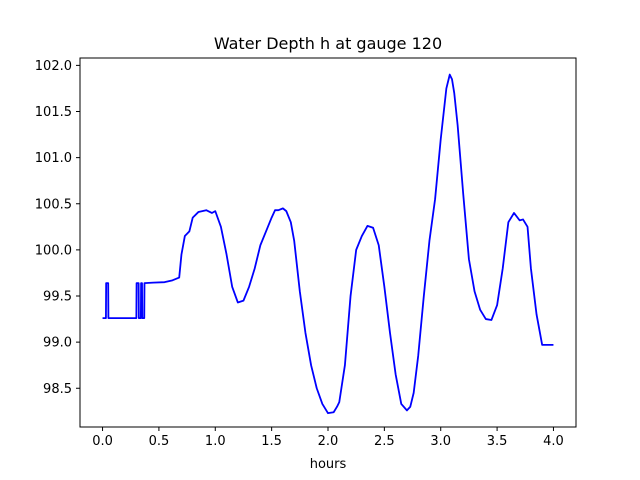 The height and width of the screenshot is (480, 640). Describe the element at coordinates (53, 66) in the screenshot. I see `y-tick-label: 102.0` at that location.